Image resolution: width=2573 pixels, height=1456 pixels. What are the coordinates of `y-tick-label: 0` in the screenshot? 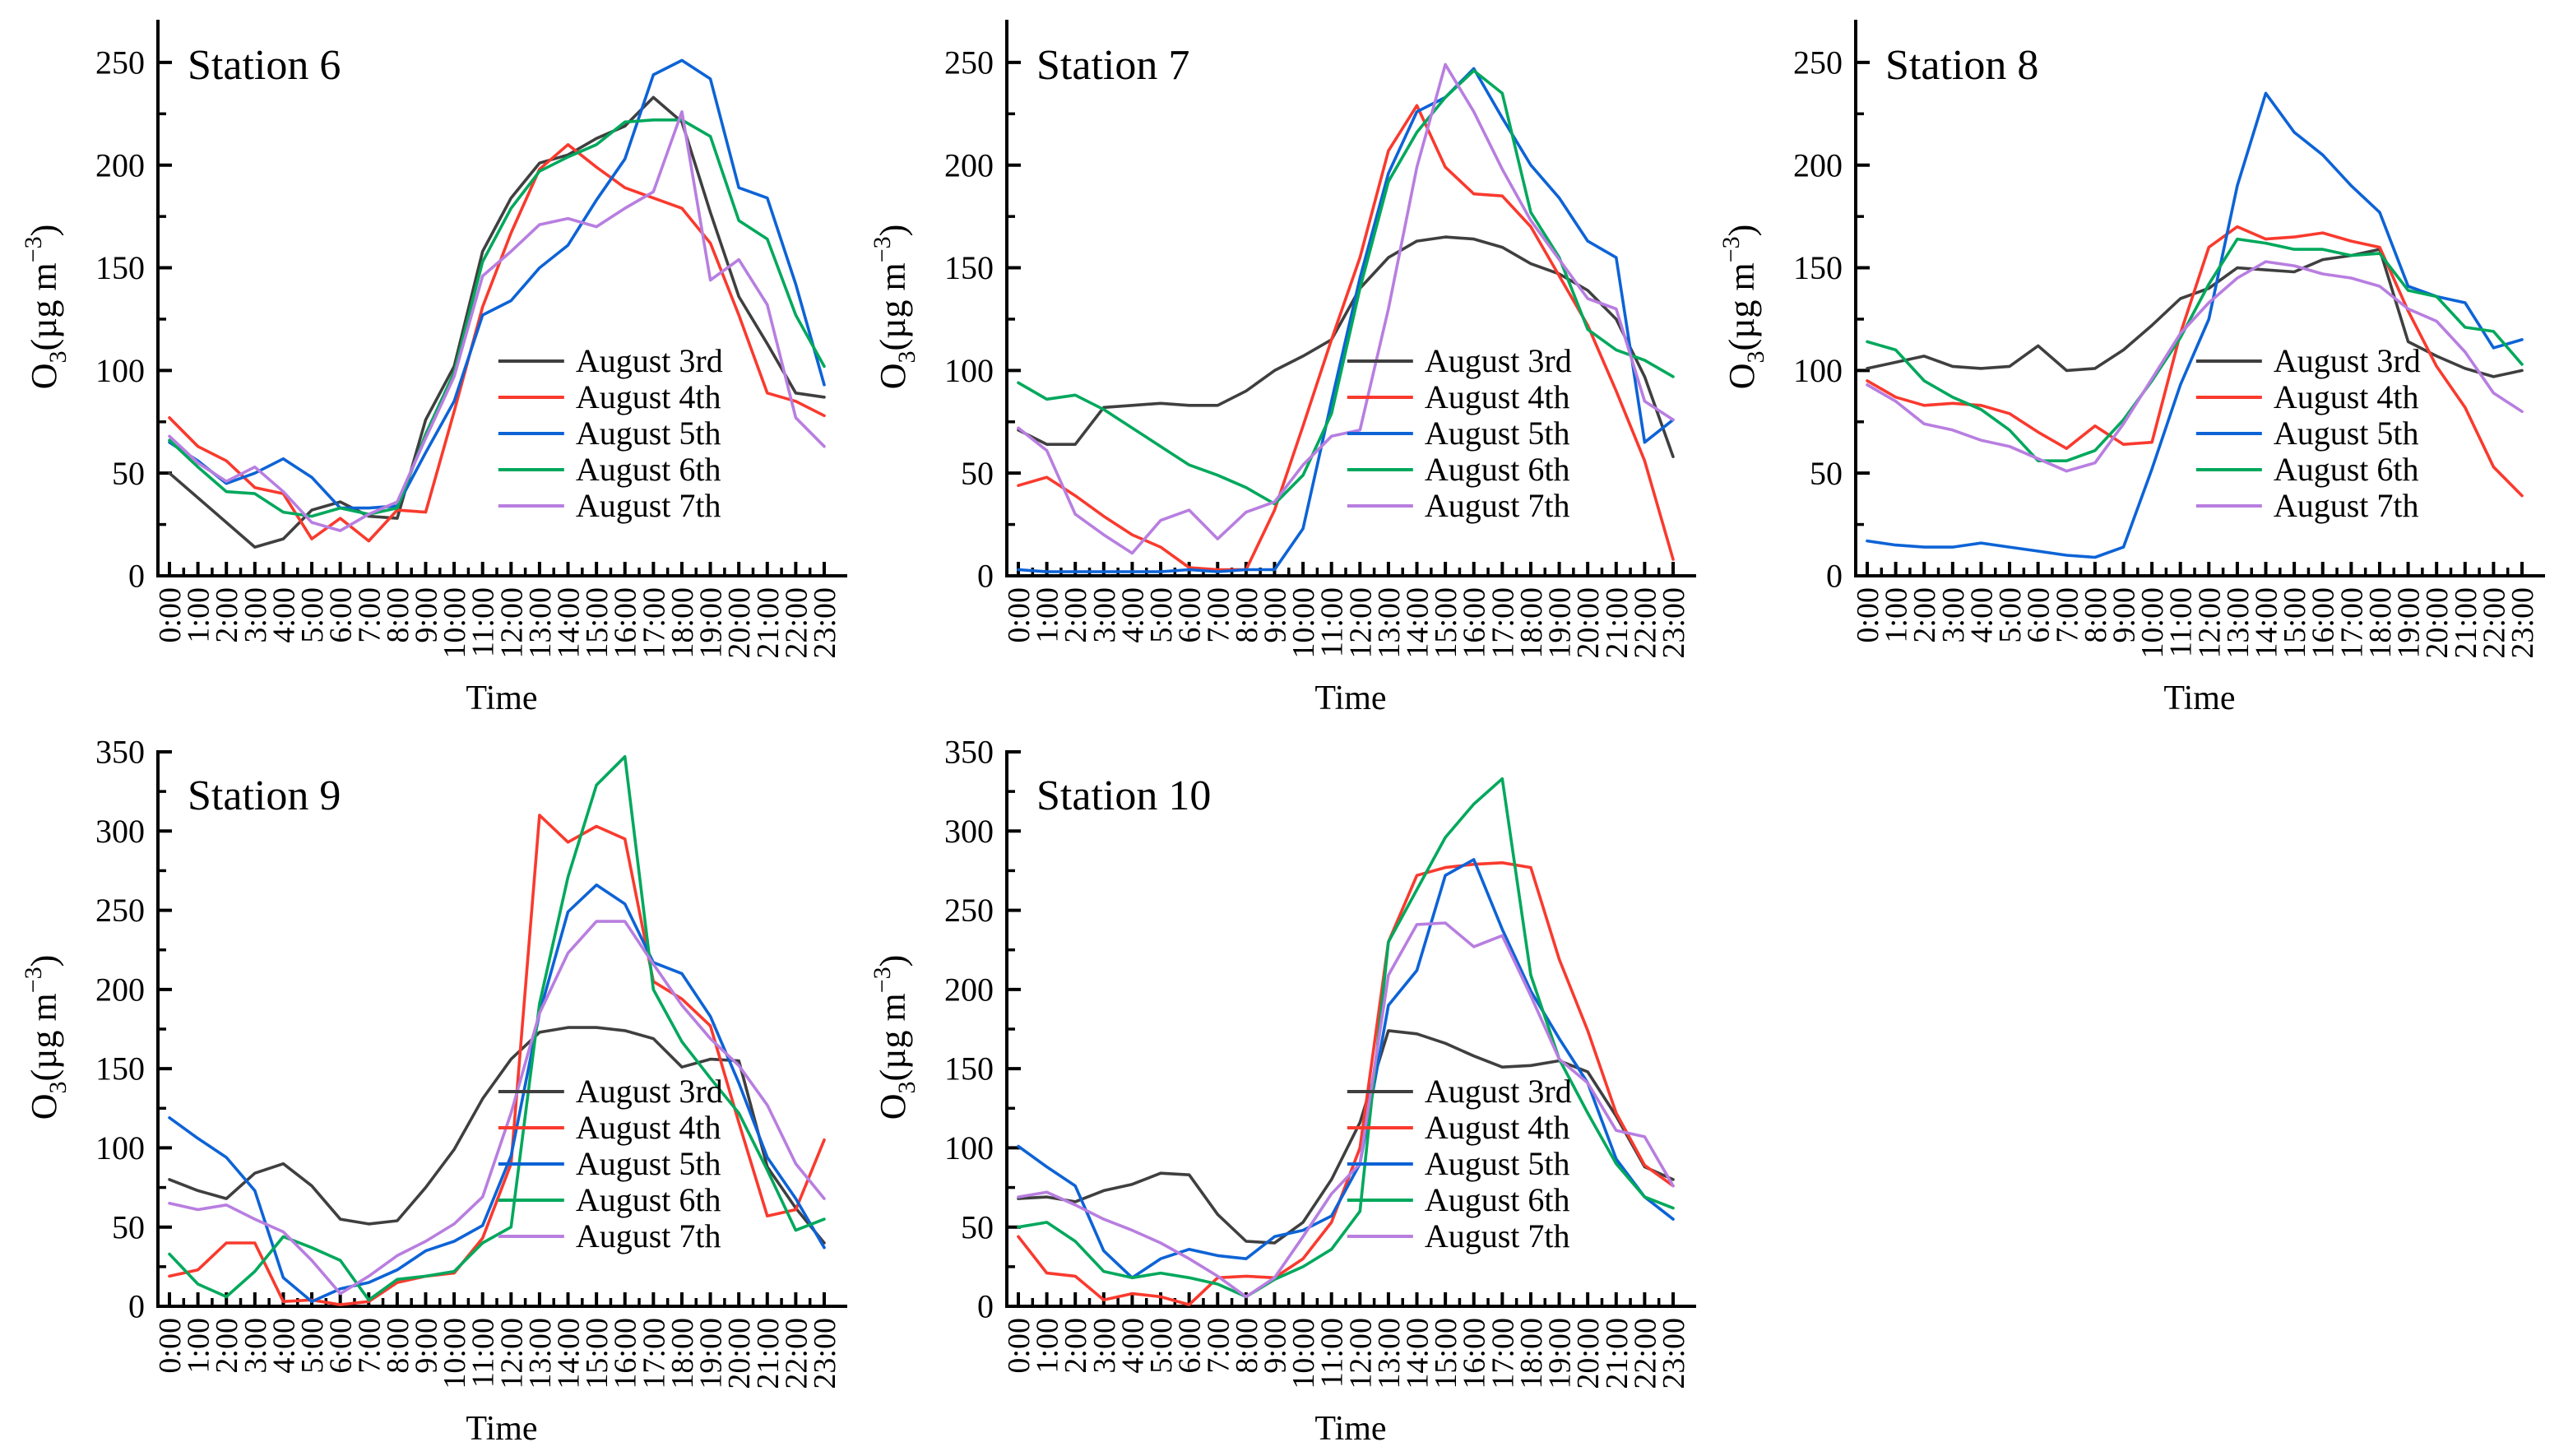 It's located at (986, 1306).